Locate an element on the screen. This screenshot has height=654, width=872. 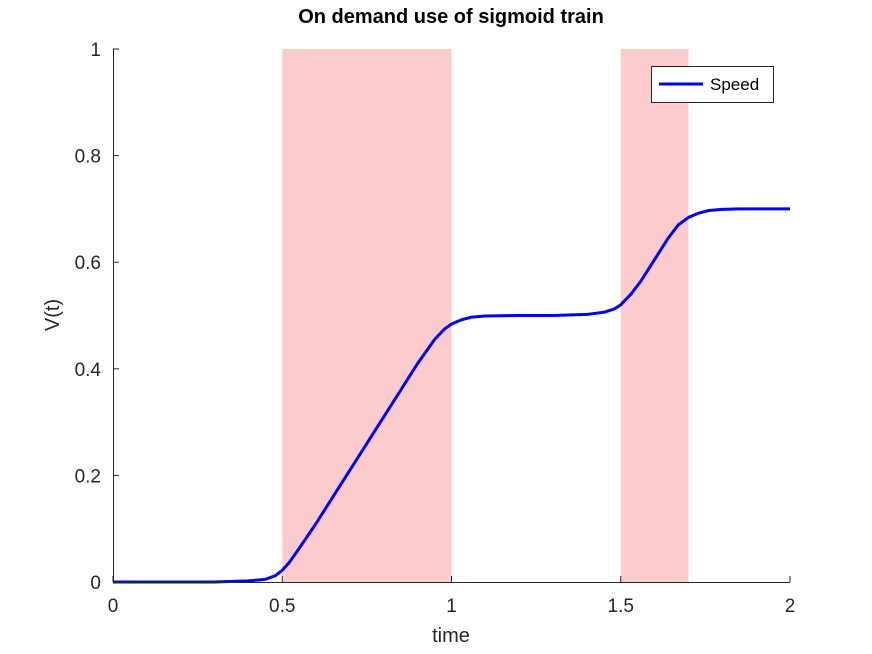
x-tick-label: 1.5 is located at coordinates (621, 606).